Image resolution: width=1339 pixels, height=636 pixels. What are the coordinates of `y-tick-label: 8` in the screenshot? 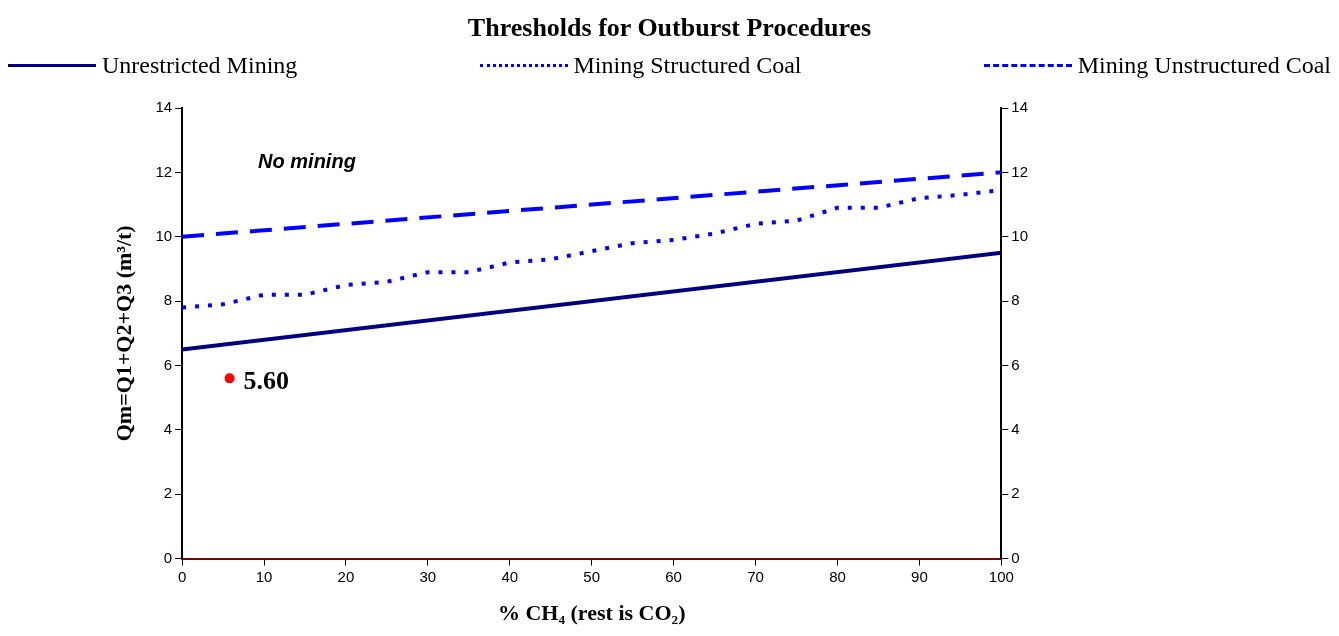 It's located at (168, 300).